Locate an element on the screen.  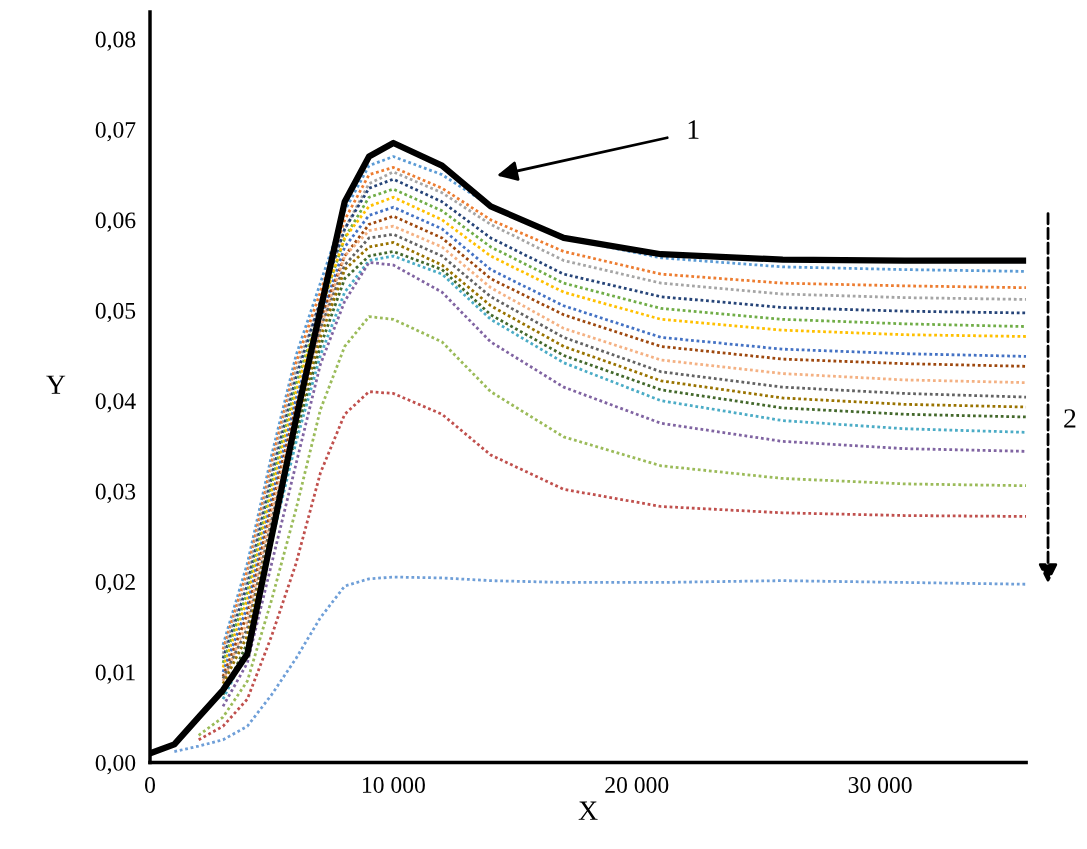
y-tick-label: 0,08 is located at coordinates (115, 41).